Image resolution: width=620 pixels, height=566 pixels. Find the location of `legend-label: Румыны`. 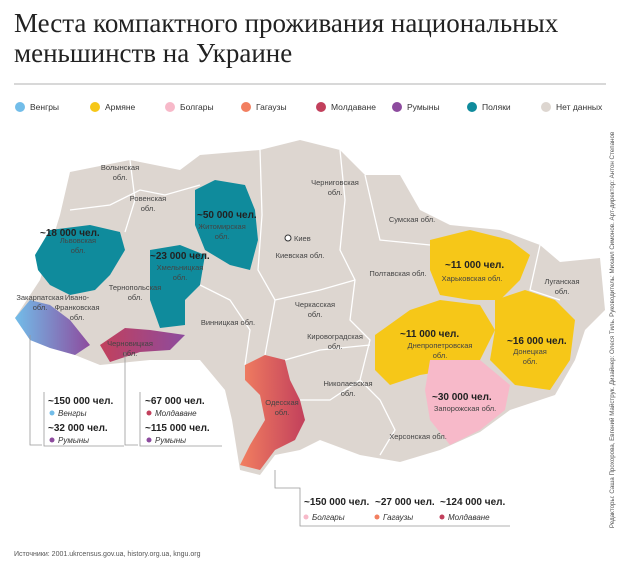

legend-label: Румыны is located at coordinates (423, 107).